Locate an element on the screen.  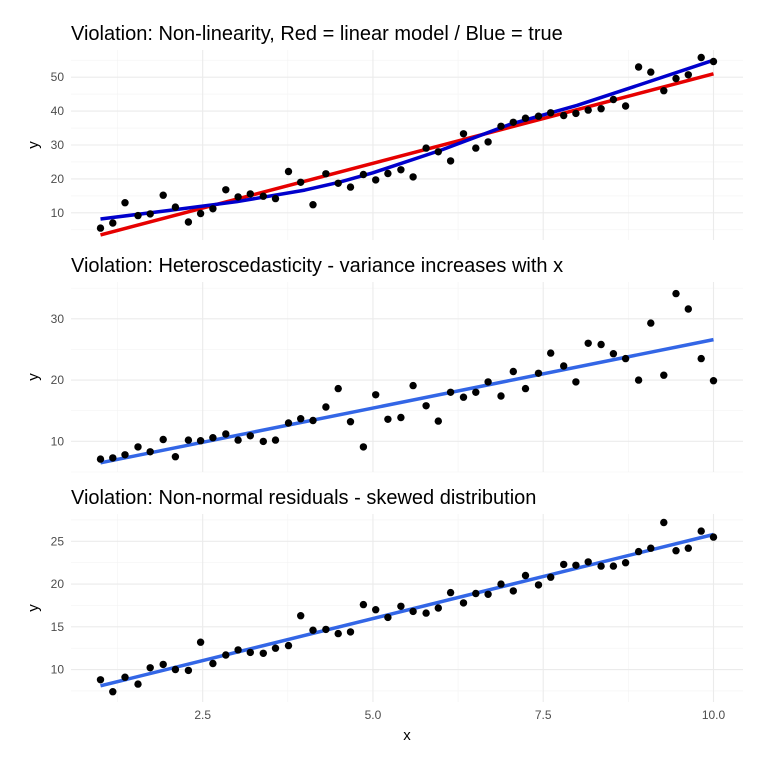
series-line is located at coordinates (407, 401).